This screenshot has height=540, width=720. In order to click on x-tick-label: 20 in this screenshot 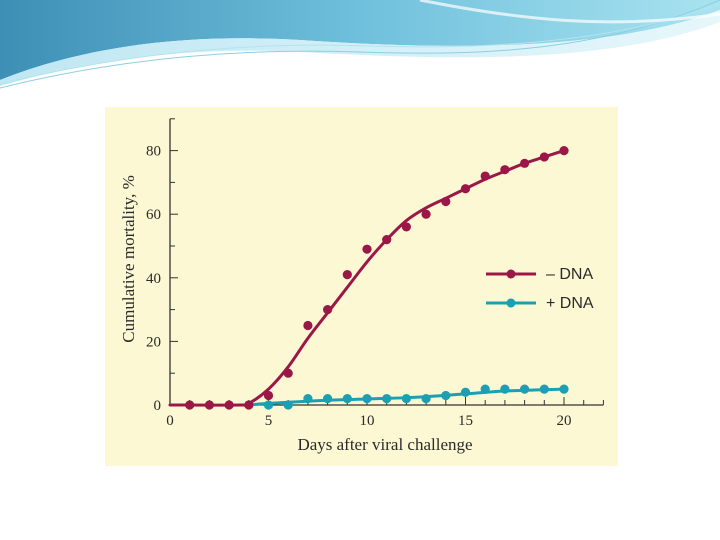, I will do `click(564, 421)`.